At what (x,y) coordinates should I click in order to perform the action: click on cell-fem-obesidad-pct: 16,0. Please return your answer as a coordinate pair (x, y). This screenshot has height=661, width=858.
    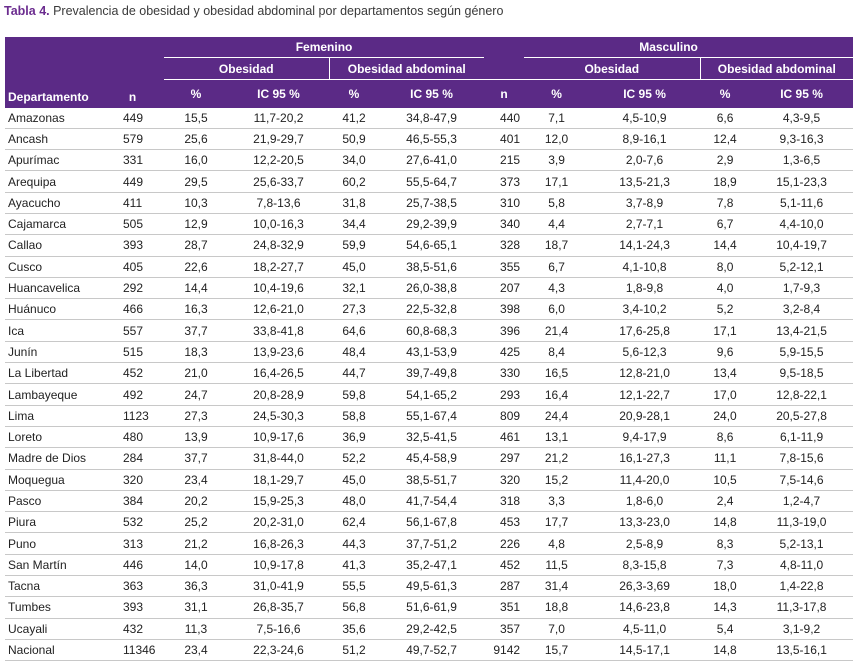
    Looking at the image, I should click on (196, 160).